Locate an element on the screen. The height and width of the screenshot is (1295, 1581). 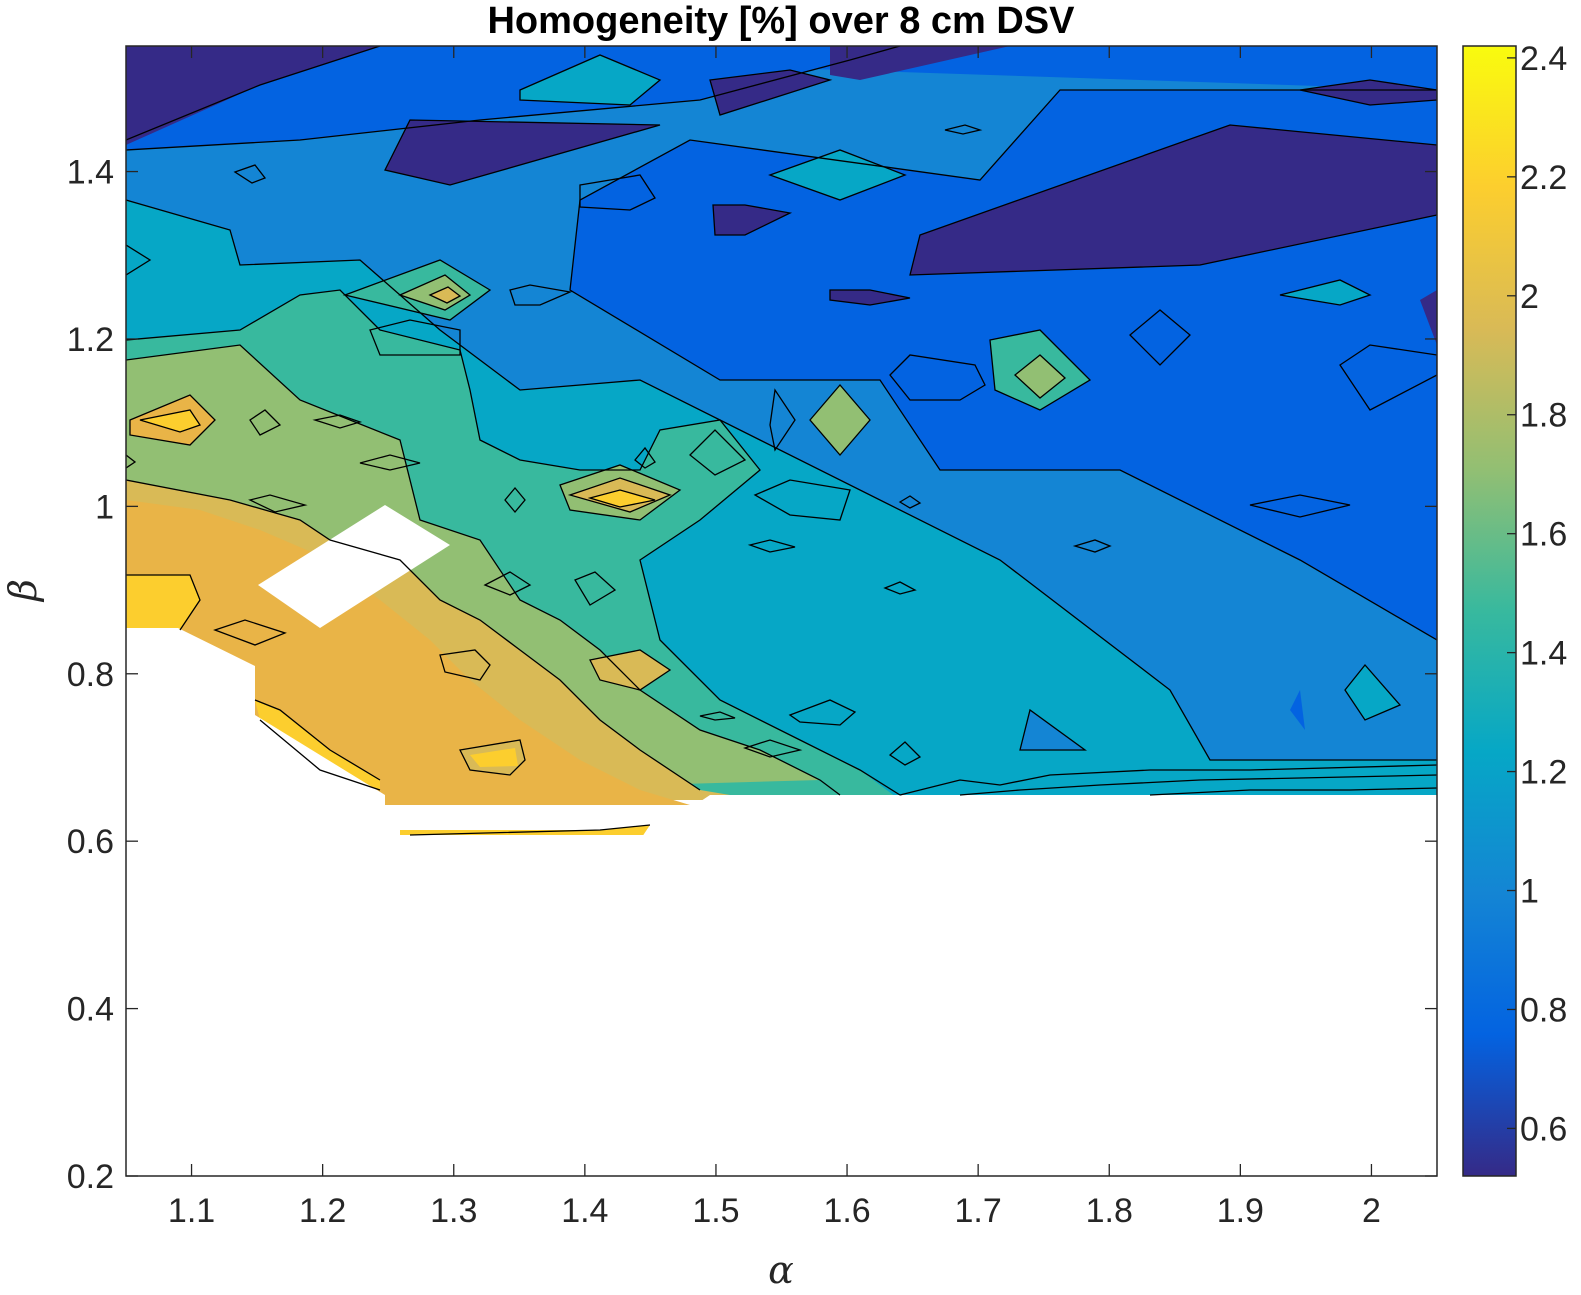
x-tick-label: 1.3 is located at coordinates (453, 1211).